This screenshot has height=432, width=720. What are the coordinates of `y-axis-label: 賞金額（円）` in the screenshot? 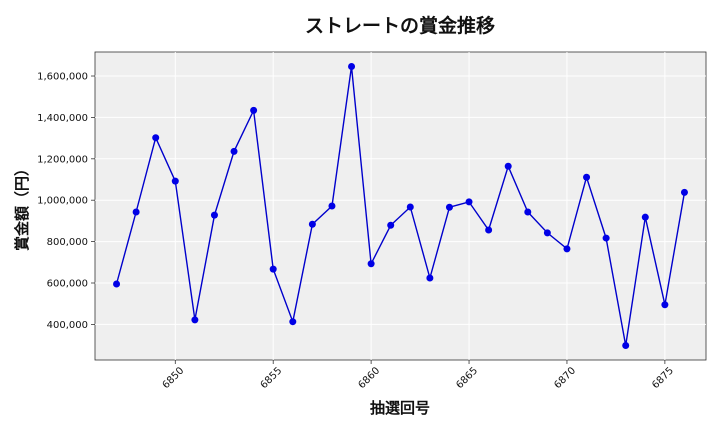 It's located at (22, 206).